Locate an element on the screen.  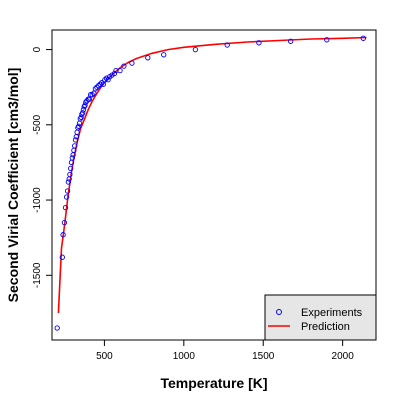
legend-experiments-label: Experiments is located at coordinates (332, 313).